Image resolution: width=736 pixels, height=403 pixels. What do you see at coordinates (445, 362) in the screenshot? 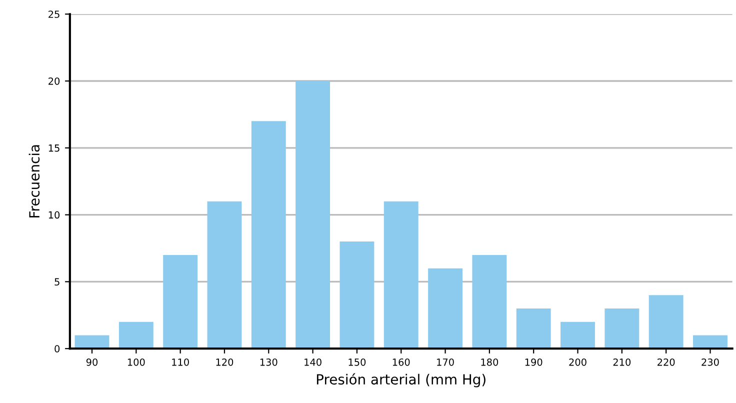
I see `x-tick-label: 170` at bounding box center [445, 362].